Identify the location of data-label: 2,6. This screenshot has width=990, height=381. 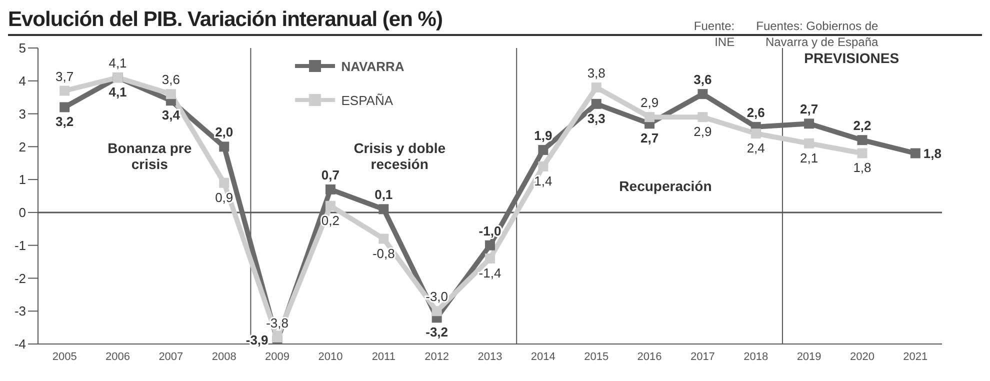
(755, 112).